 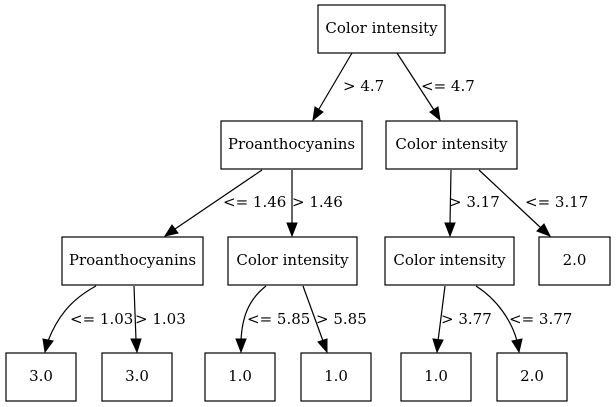 I want to click on edge-rl-to-rll: > 3.77, so click(x=462, y=319).